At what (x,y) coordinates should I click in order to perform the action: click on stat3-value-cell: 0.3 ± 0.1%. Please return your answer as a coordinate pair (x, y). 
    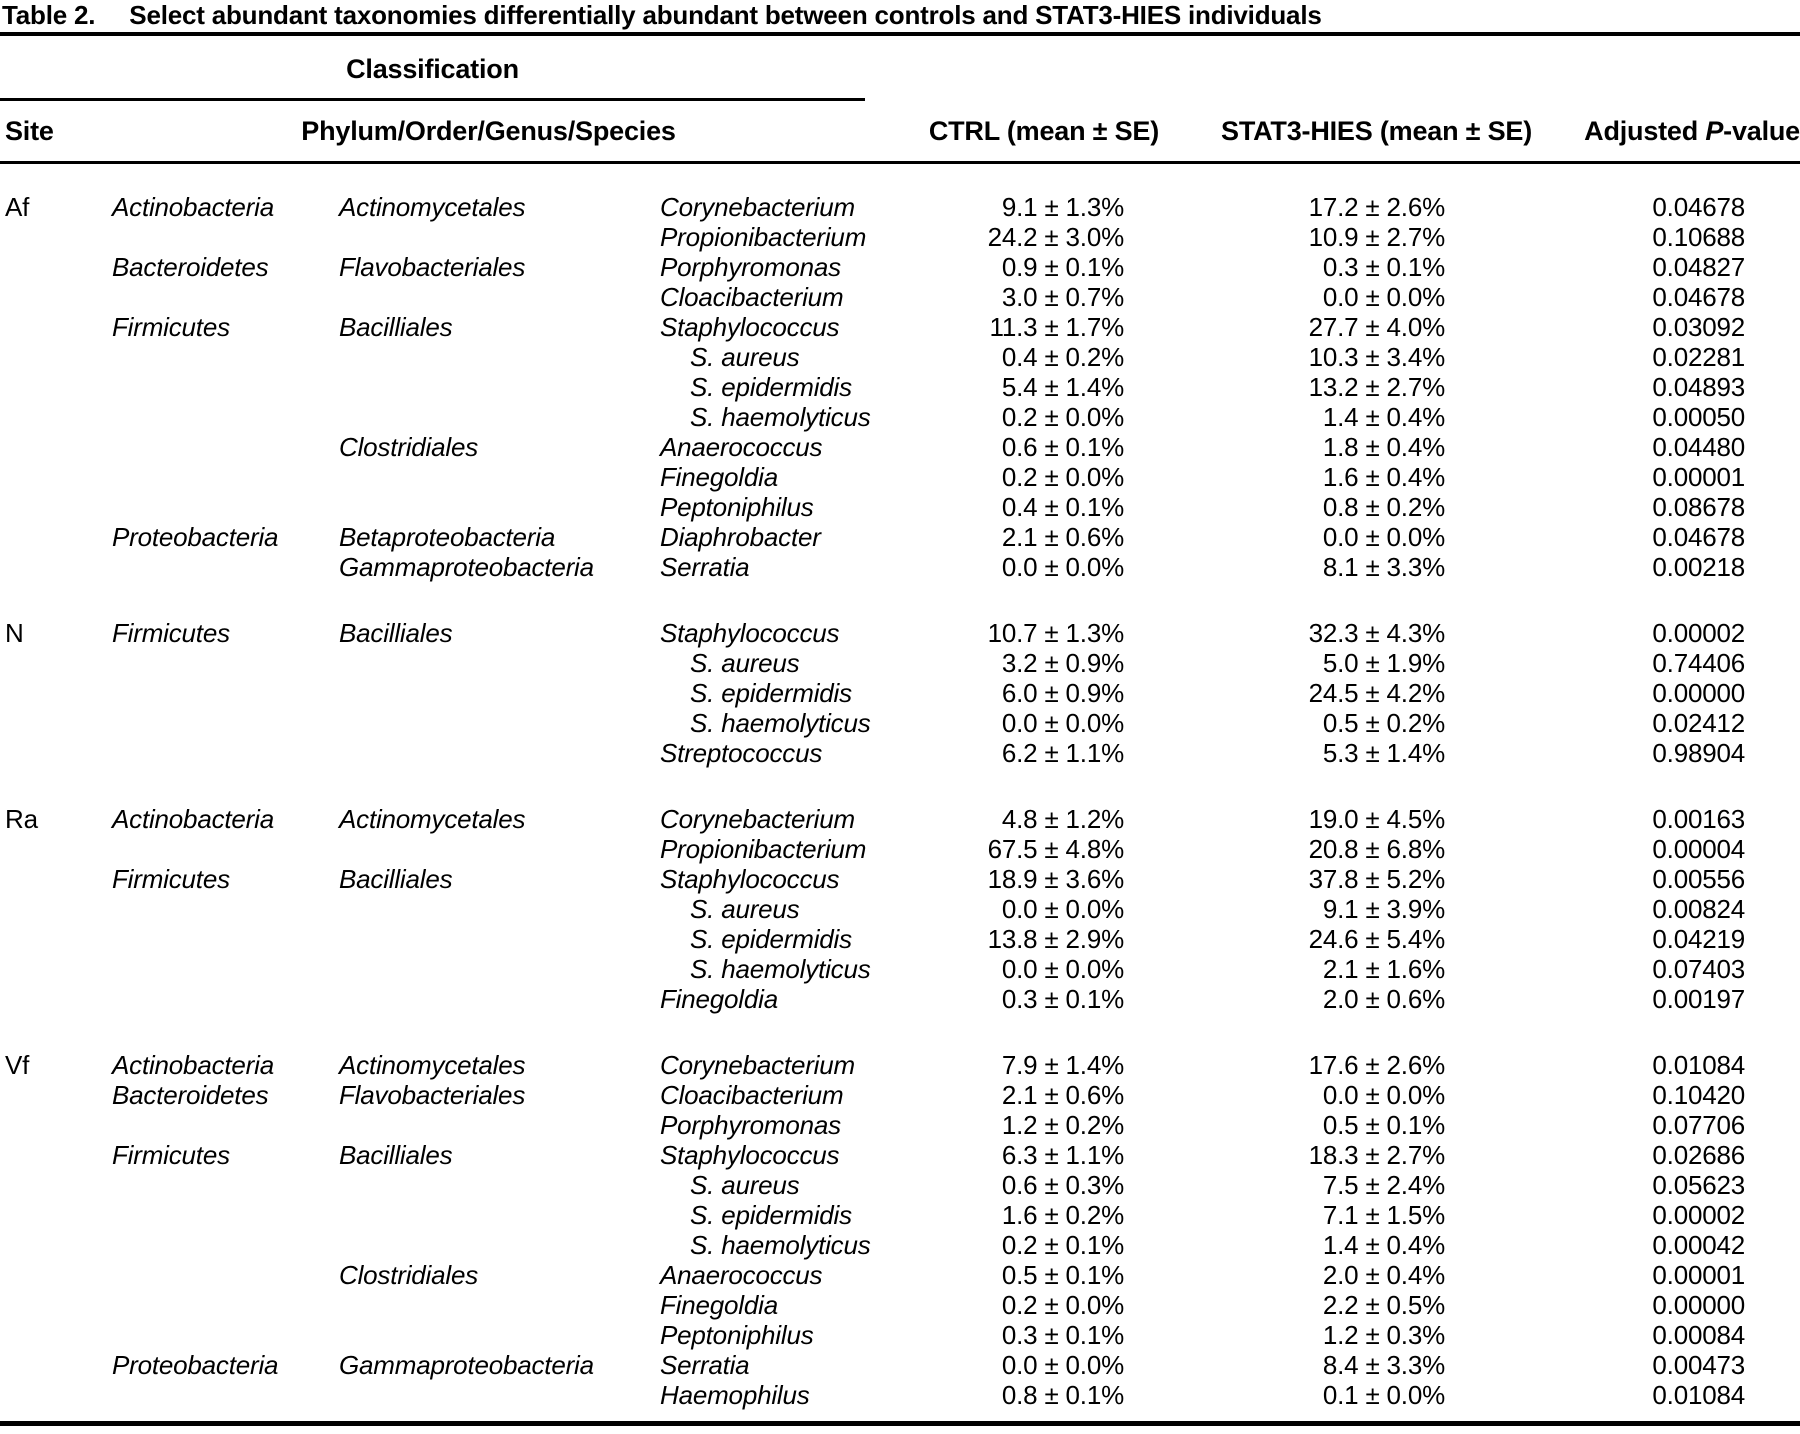
    Looking at the image, I should click on (1383, 267).